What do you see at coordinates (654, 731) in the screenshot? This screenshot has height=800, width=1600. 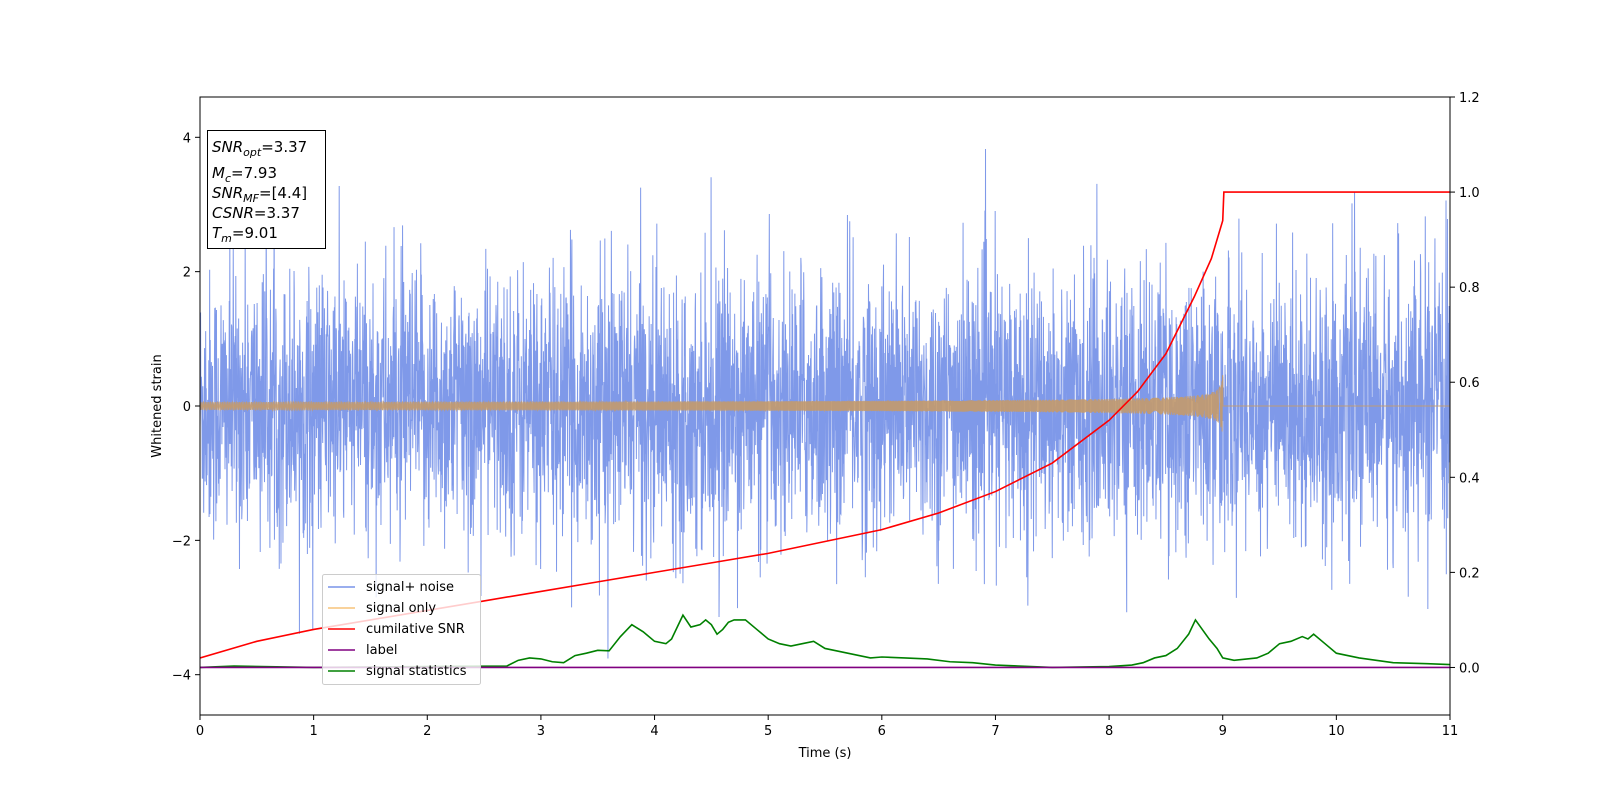 I see `x-tick-label: 4` at bounding box center [654, 731].